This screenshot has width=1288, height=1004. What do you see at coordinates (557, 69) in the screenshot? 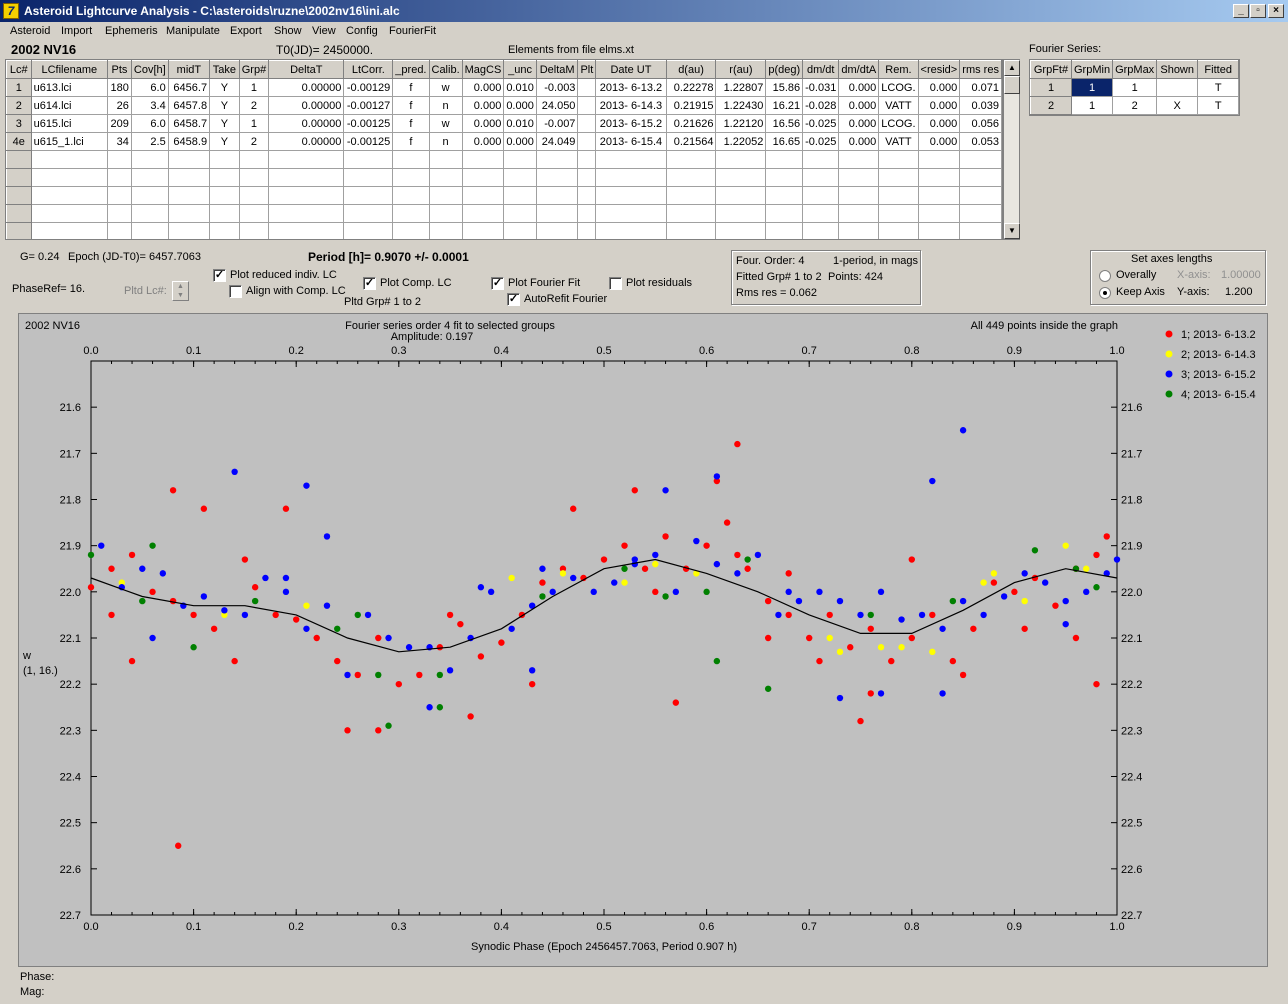
I see `lc-col-header: DeltaM` at bounding box center [557, 69].